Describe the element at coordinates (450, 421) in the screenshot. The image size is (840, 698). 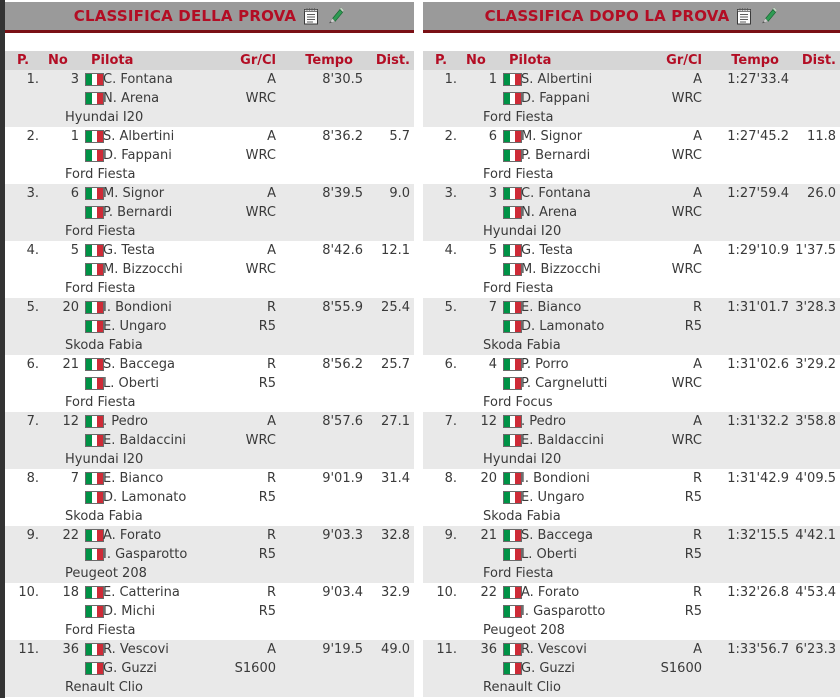
I see `position-cell: 7.` at that location.